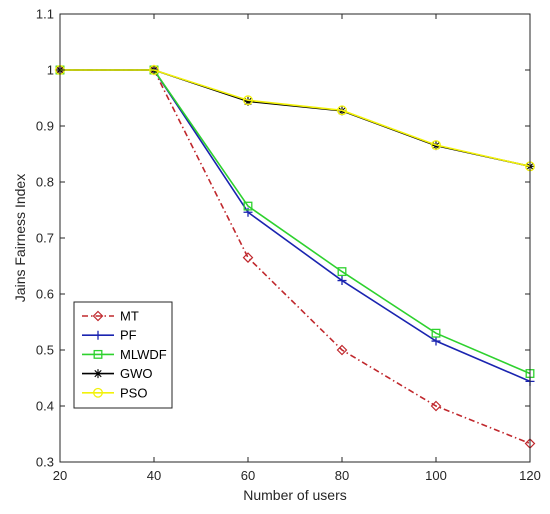 This screenshot has height=514, width=550. I want to click on y-tick-label: 0.9, so click(45, 126).